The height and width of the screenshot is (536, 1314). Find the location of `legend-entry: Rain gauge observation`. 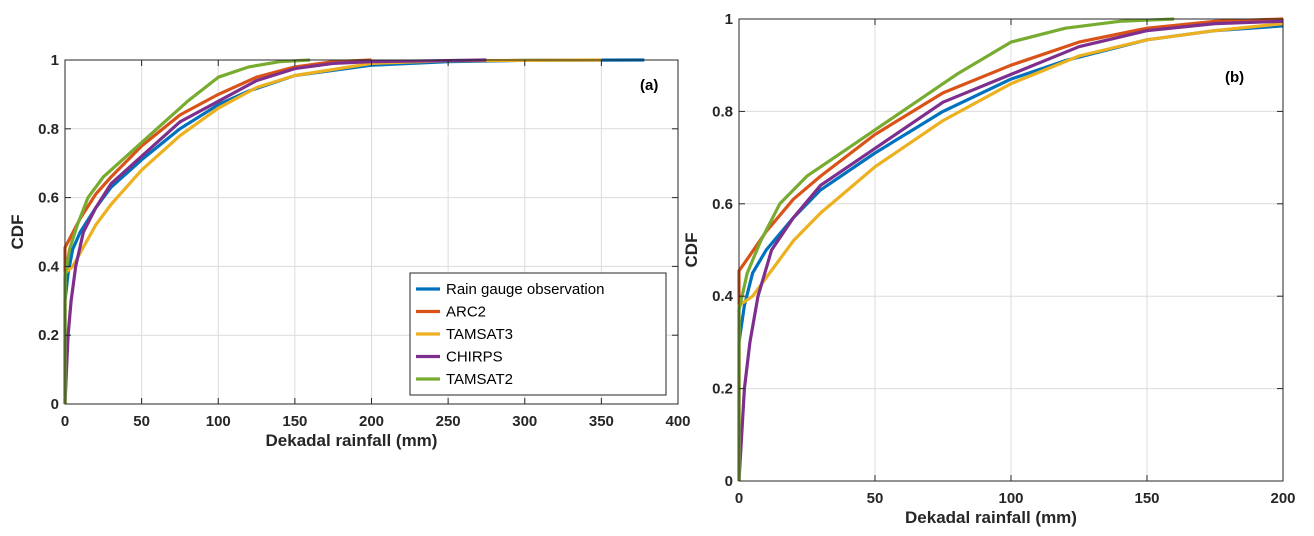

legend-entry: Rain gauge observation is located at coordinates (525, 289).